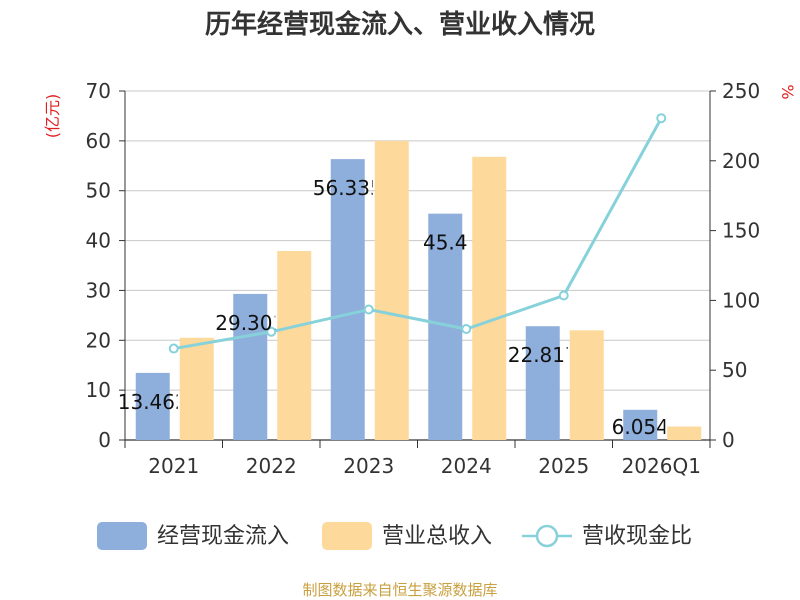 The height and width of the screenshot is (600, 800). I want to click on left-tick-label: 20, so click(98, 340).